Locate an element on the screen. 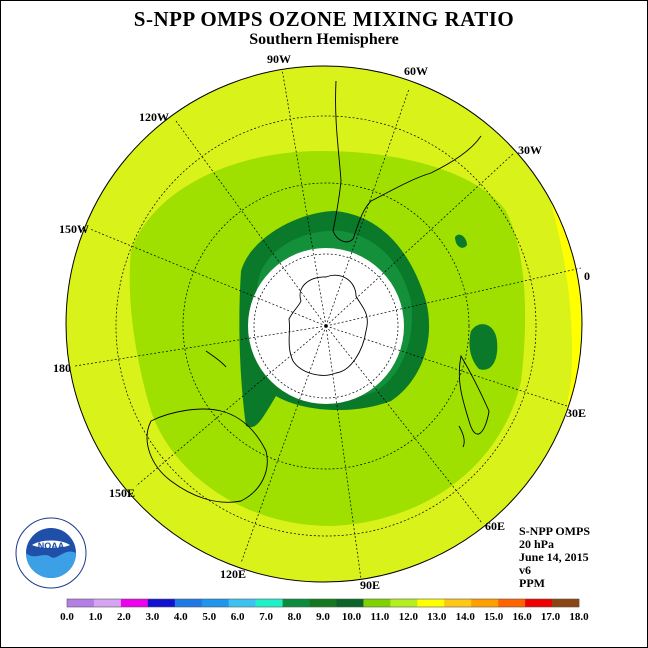 This screenshot has width=648, height=648. info-date: June 14, 2015 is located at coordinates (554, 557).